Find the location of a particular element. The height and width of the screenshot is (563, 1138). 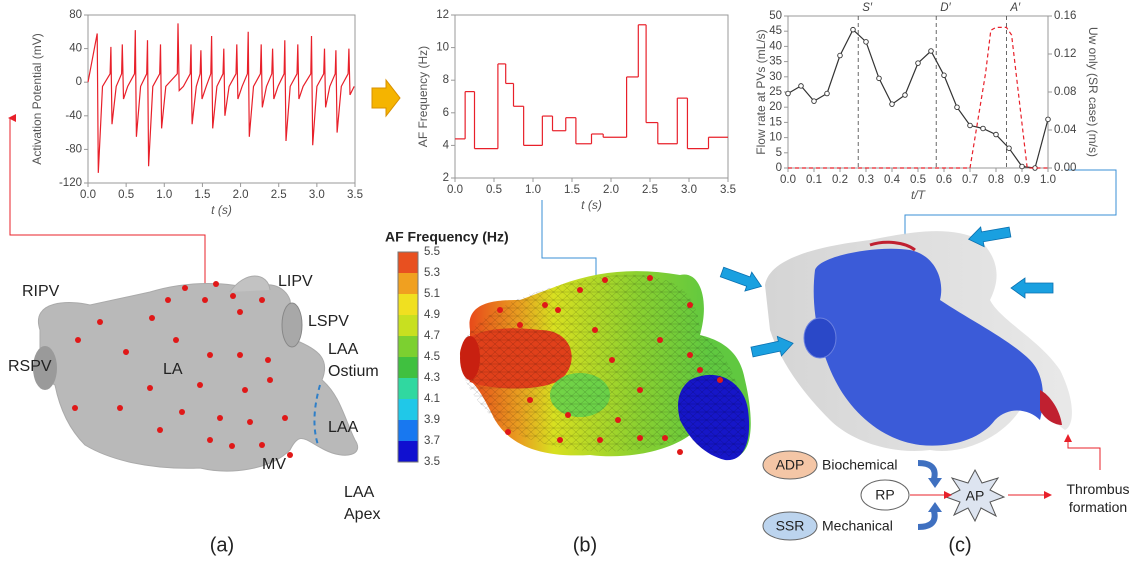

phase-label: D′ is located at coordinates (945, 8).